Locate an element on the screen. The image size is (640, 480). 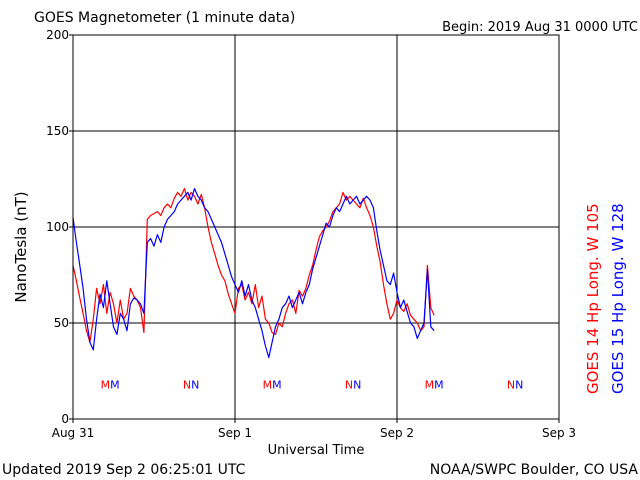
y-tick-label: 0 is located at coordinates (65, 419).